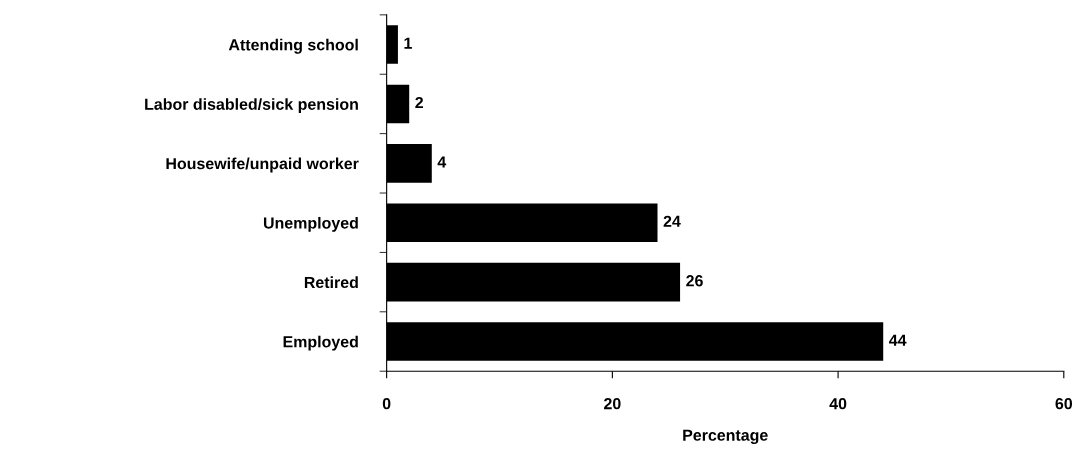  I want to click on x-tick-label: 40, so click(838, 404).